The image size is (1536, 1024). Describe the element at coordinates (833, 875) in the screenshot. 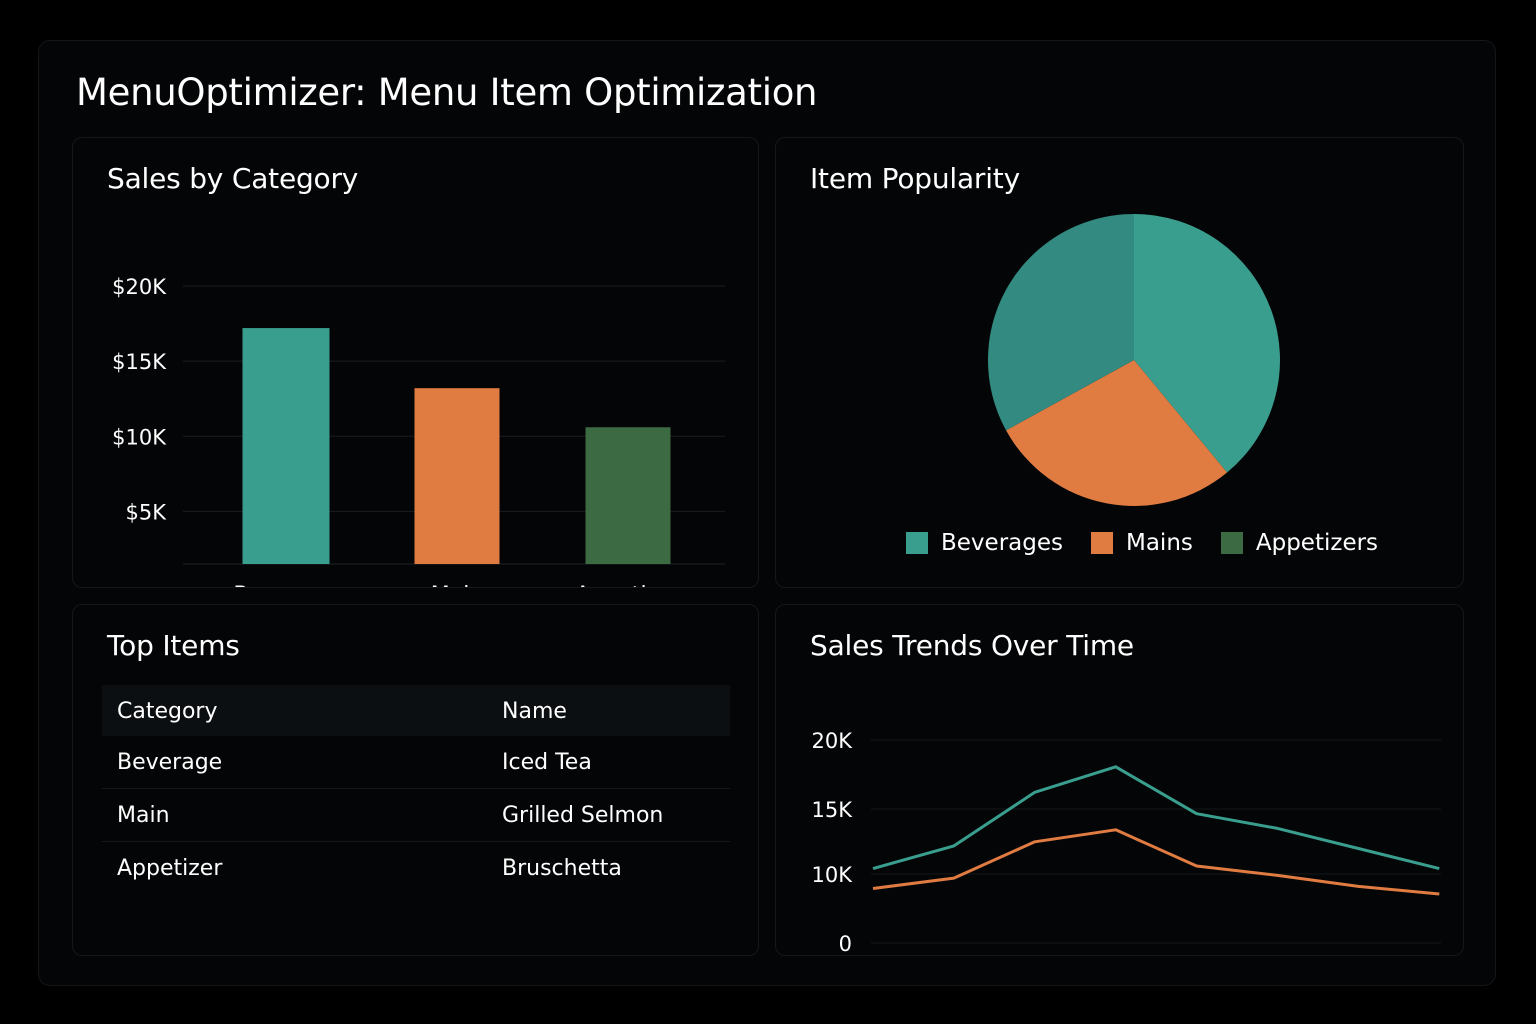

I see `y-tick-label: 10K` at that location.